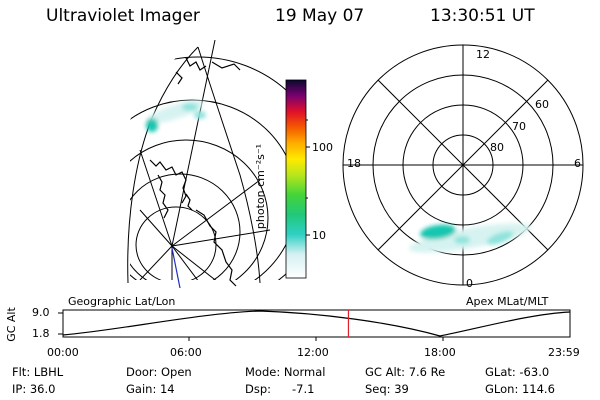 The width and height of the screenshot is (600, 400). What do you see at coordinates (41, 333) in the screenshot?
I see `altitude-ytick-low: 1.8` at bounding box center [41, 333].